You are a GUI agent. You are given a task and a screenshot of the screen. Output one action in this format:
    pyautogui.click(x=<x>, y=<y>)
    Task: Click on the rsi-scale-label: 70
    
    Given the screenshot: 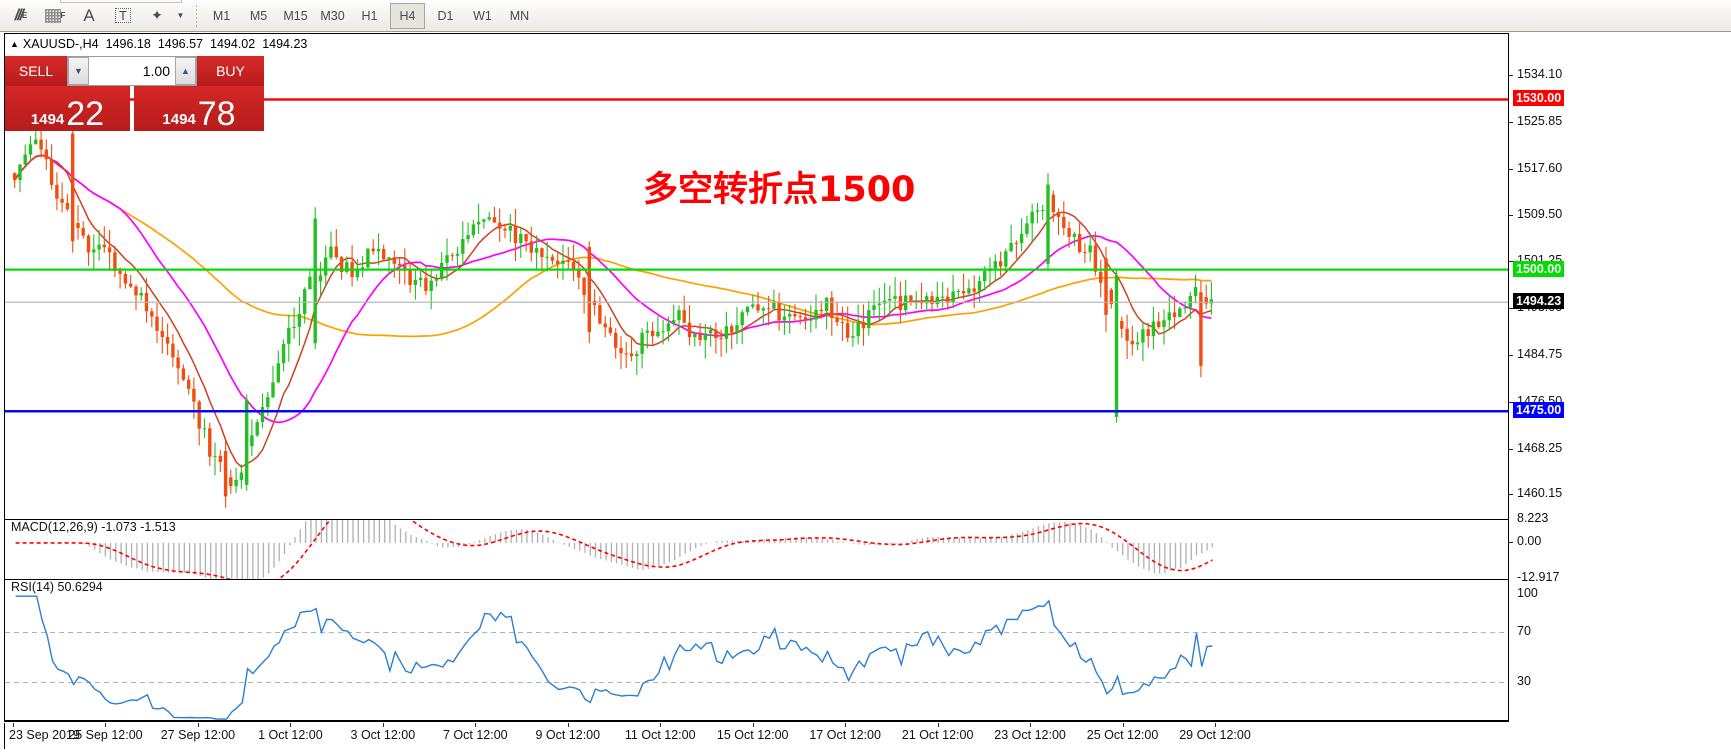 What is the action you would take?
    pyautogui.click(x=1524, y=630)
    